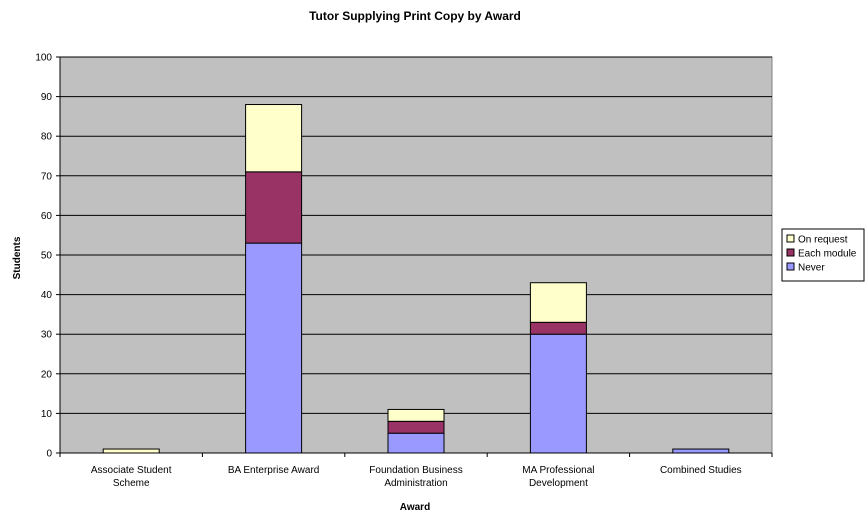 The image size is (866, 516). What do you see at coordinates (415, 16) in the screenshot?
I see `chart-title: Tutor Supplying Print Copy by Award` at bounding box center [415, 16].